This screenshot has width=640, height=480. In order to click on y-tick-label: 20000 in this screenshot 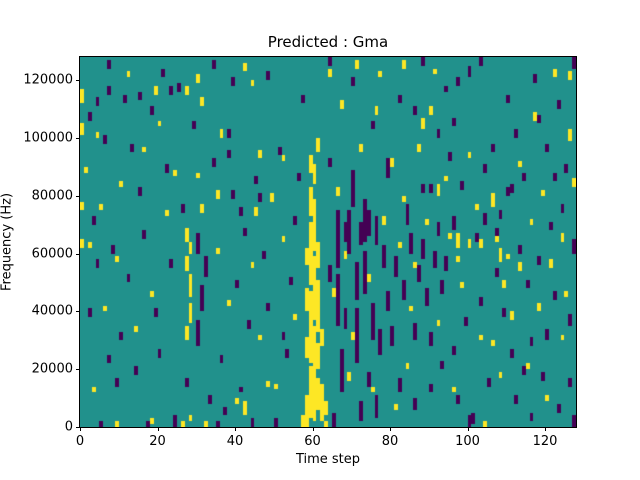, I will do `click(52, 369)`.